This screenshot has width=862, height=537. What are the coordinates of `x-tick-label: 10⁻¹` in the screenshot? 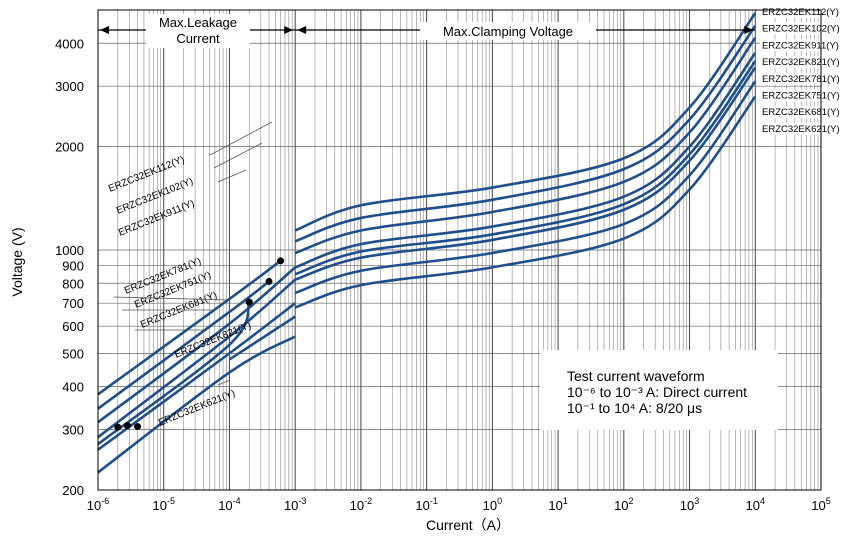 It's located at (426, 504).